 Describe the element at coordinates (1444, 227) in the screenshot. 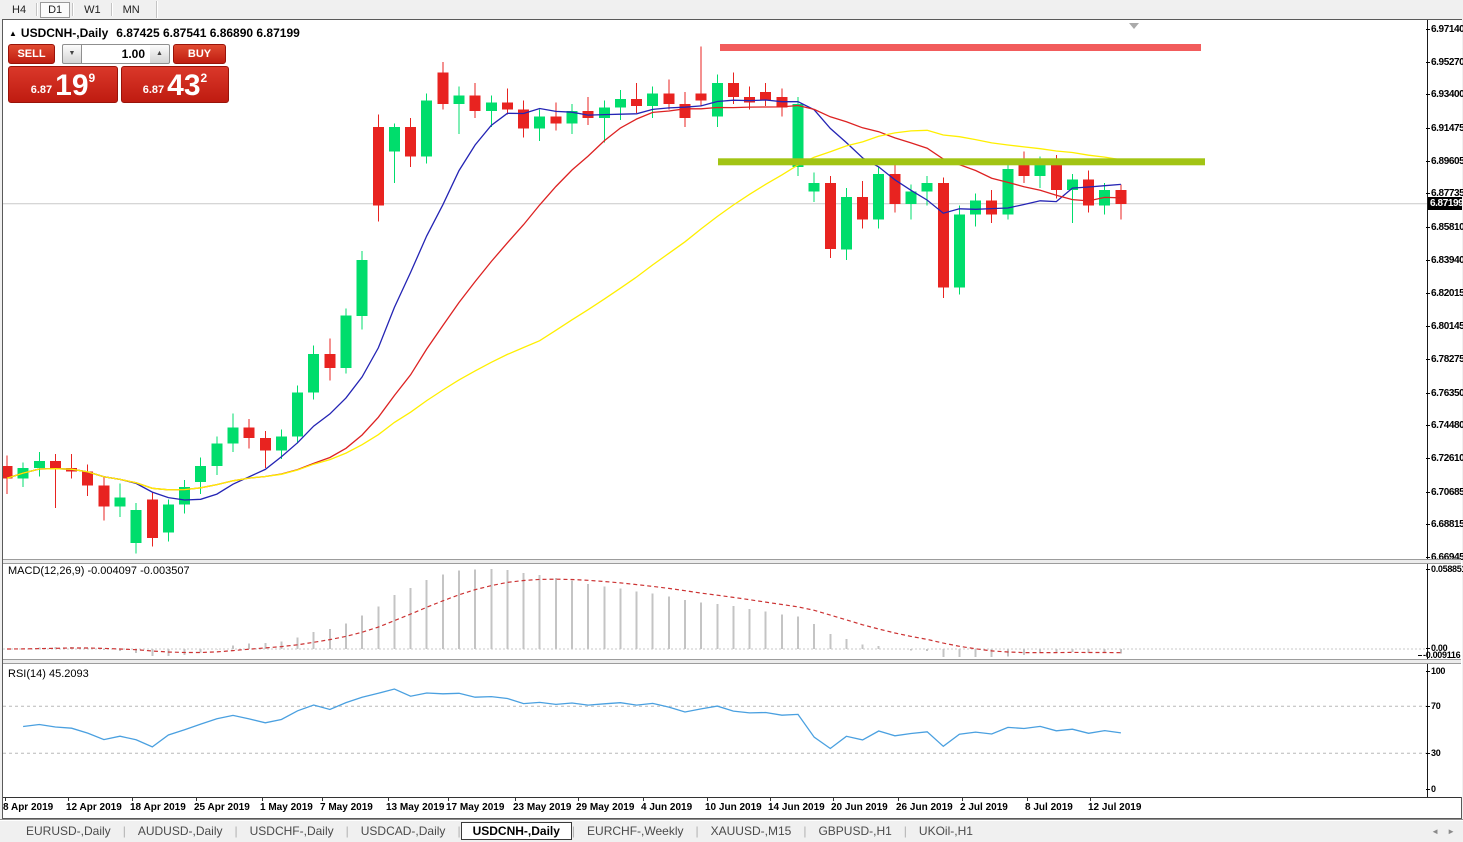

I see `price-axis-label: 6.85810` at that location.